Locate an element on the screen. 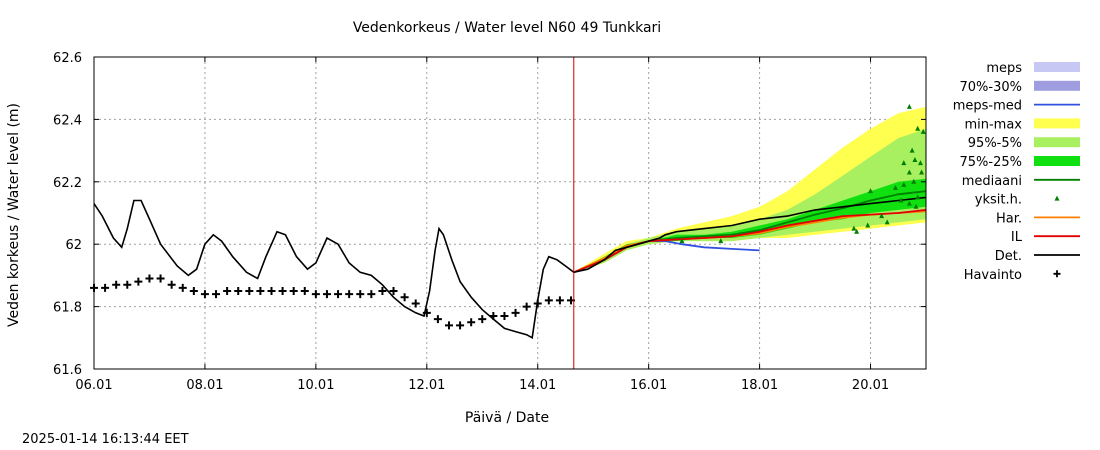  legend-label: yksit.h. is located at coordinates (998, 200).